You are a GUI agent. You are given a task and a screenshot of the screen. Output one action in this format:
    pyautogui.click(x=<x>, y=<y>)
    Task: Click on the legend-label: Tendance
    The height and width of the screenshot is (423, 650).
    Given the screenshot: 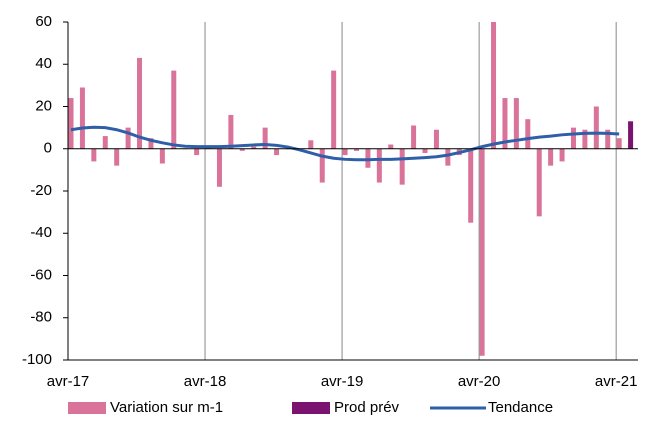 What is the action you would take?
    pyautogui.click(x=520, y=407)
    